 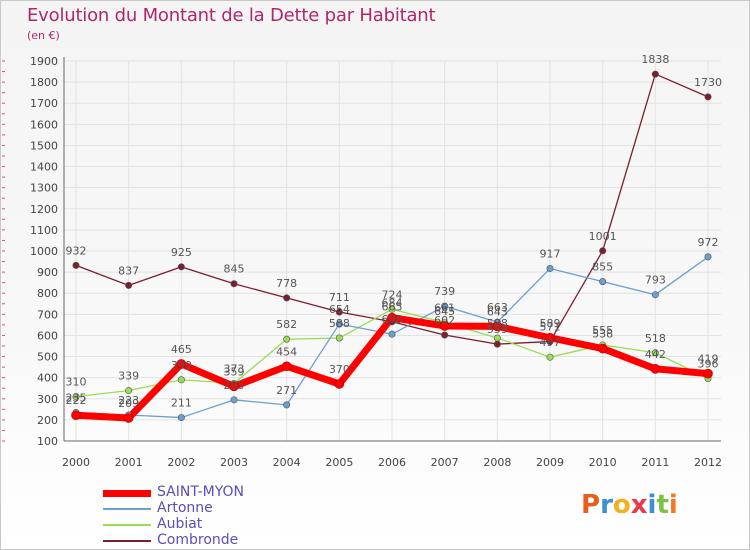 What do you see at coordinates (655, 462) in the screenshot?
I see `x-tick-label: 2011` at bounding box center [655, 462].